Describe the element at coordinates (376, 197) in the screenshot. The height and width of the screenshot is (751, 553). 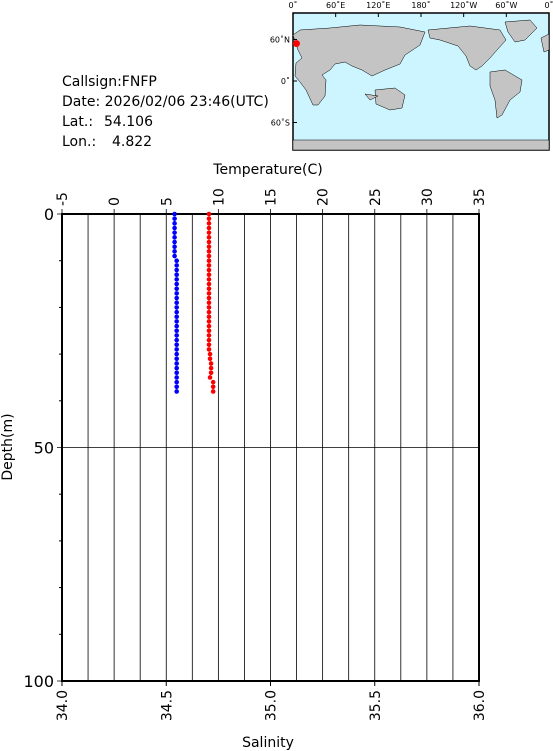
I see `x-top-tick-label: 25` at that location.